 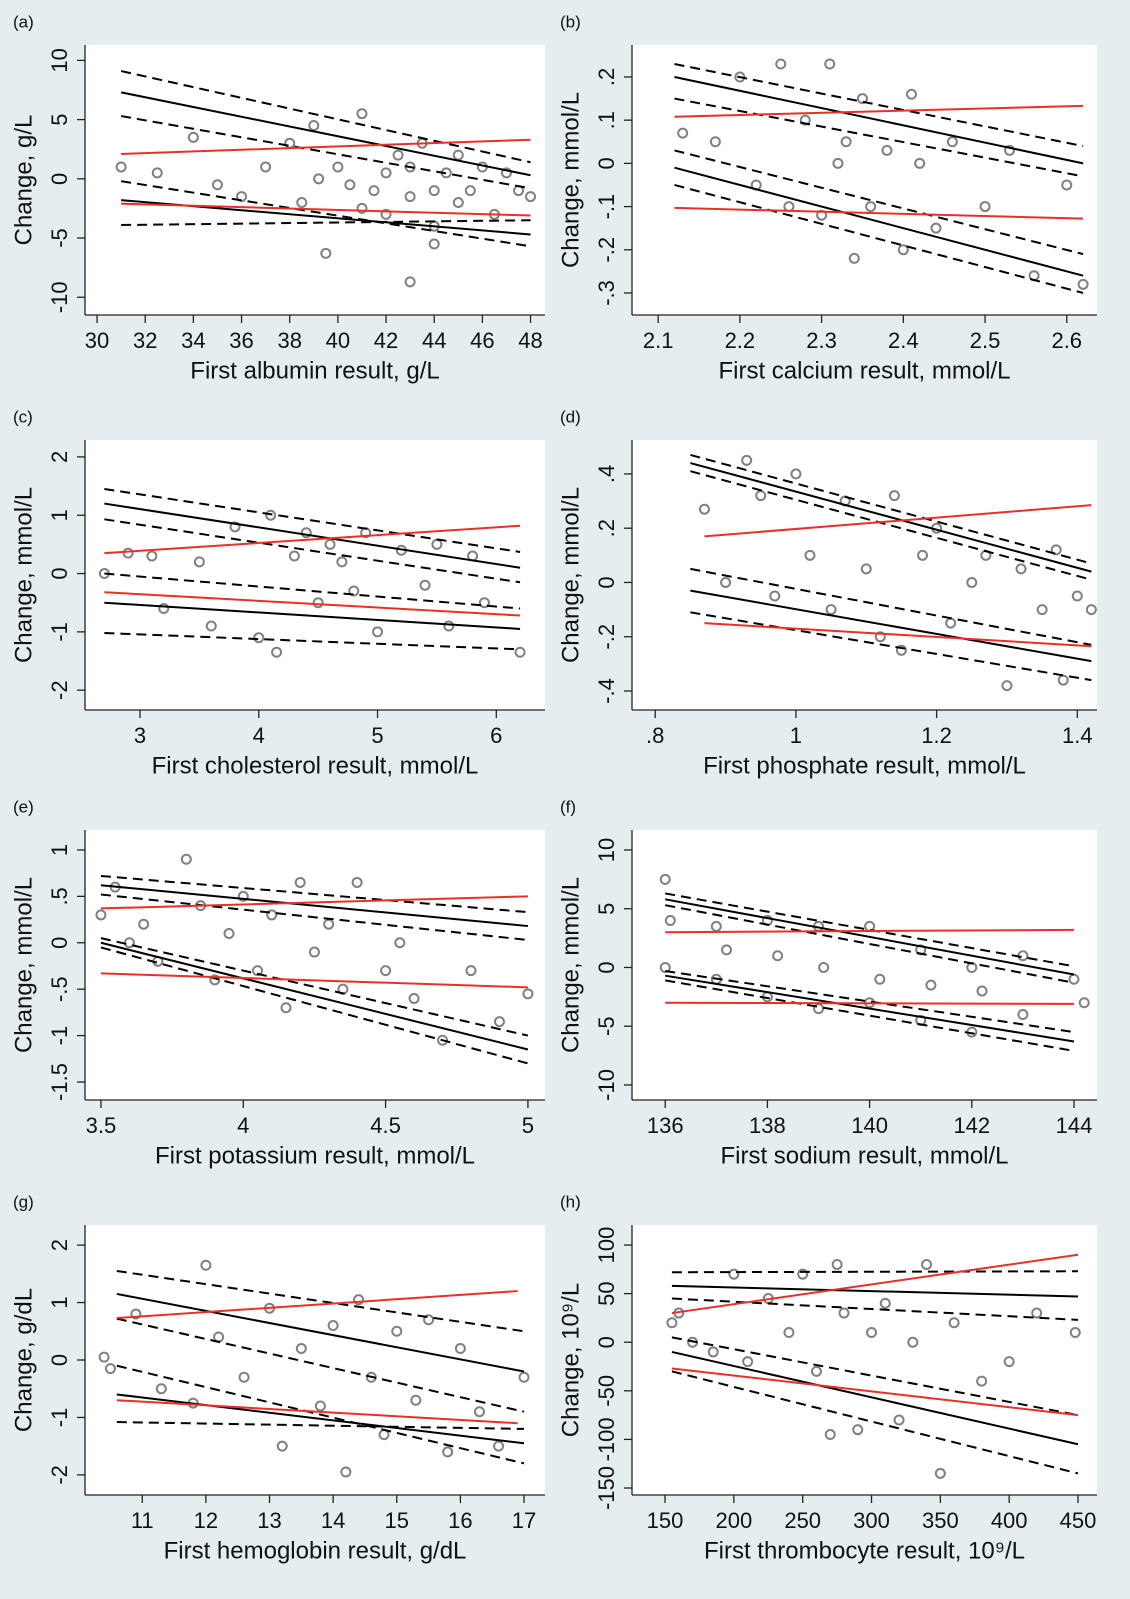 What do you see at coordinates (658, 340) in the screenshot?
I see `x-tick-label: 2.1` at bounding box center [658, 340].